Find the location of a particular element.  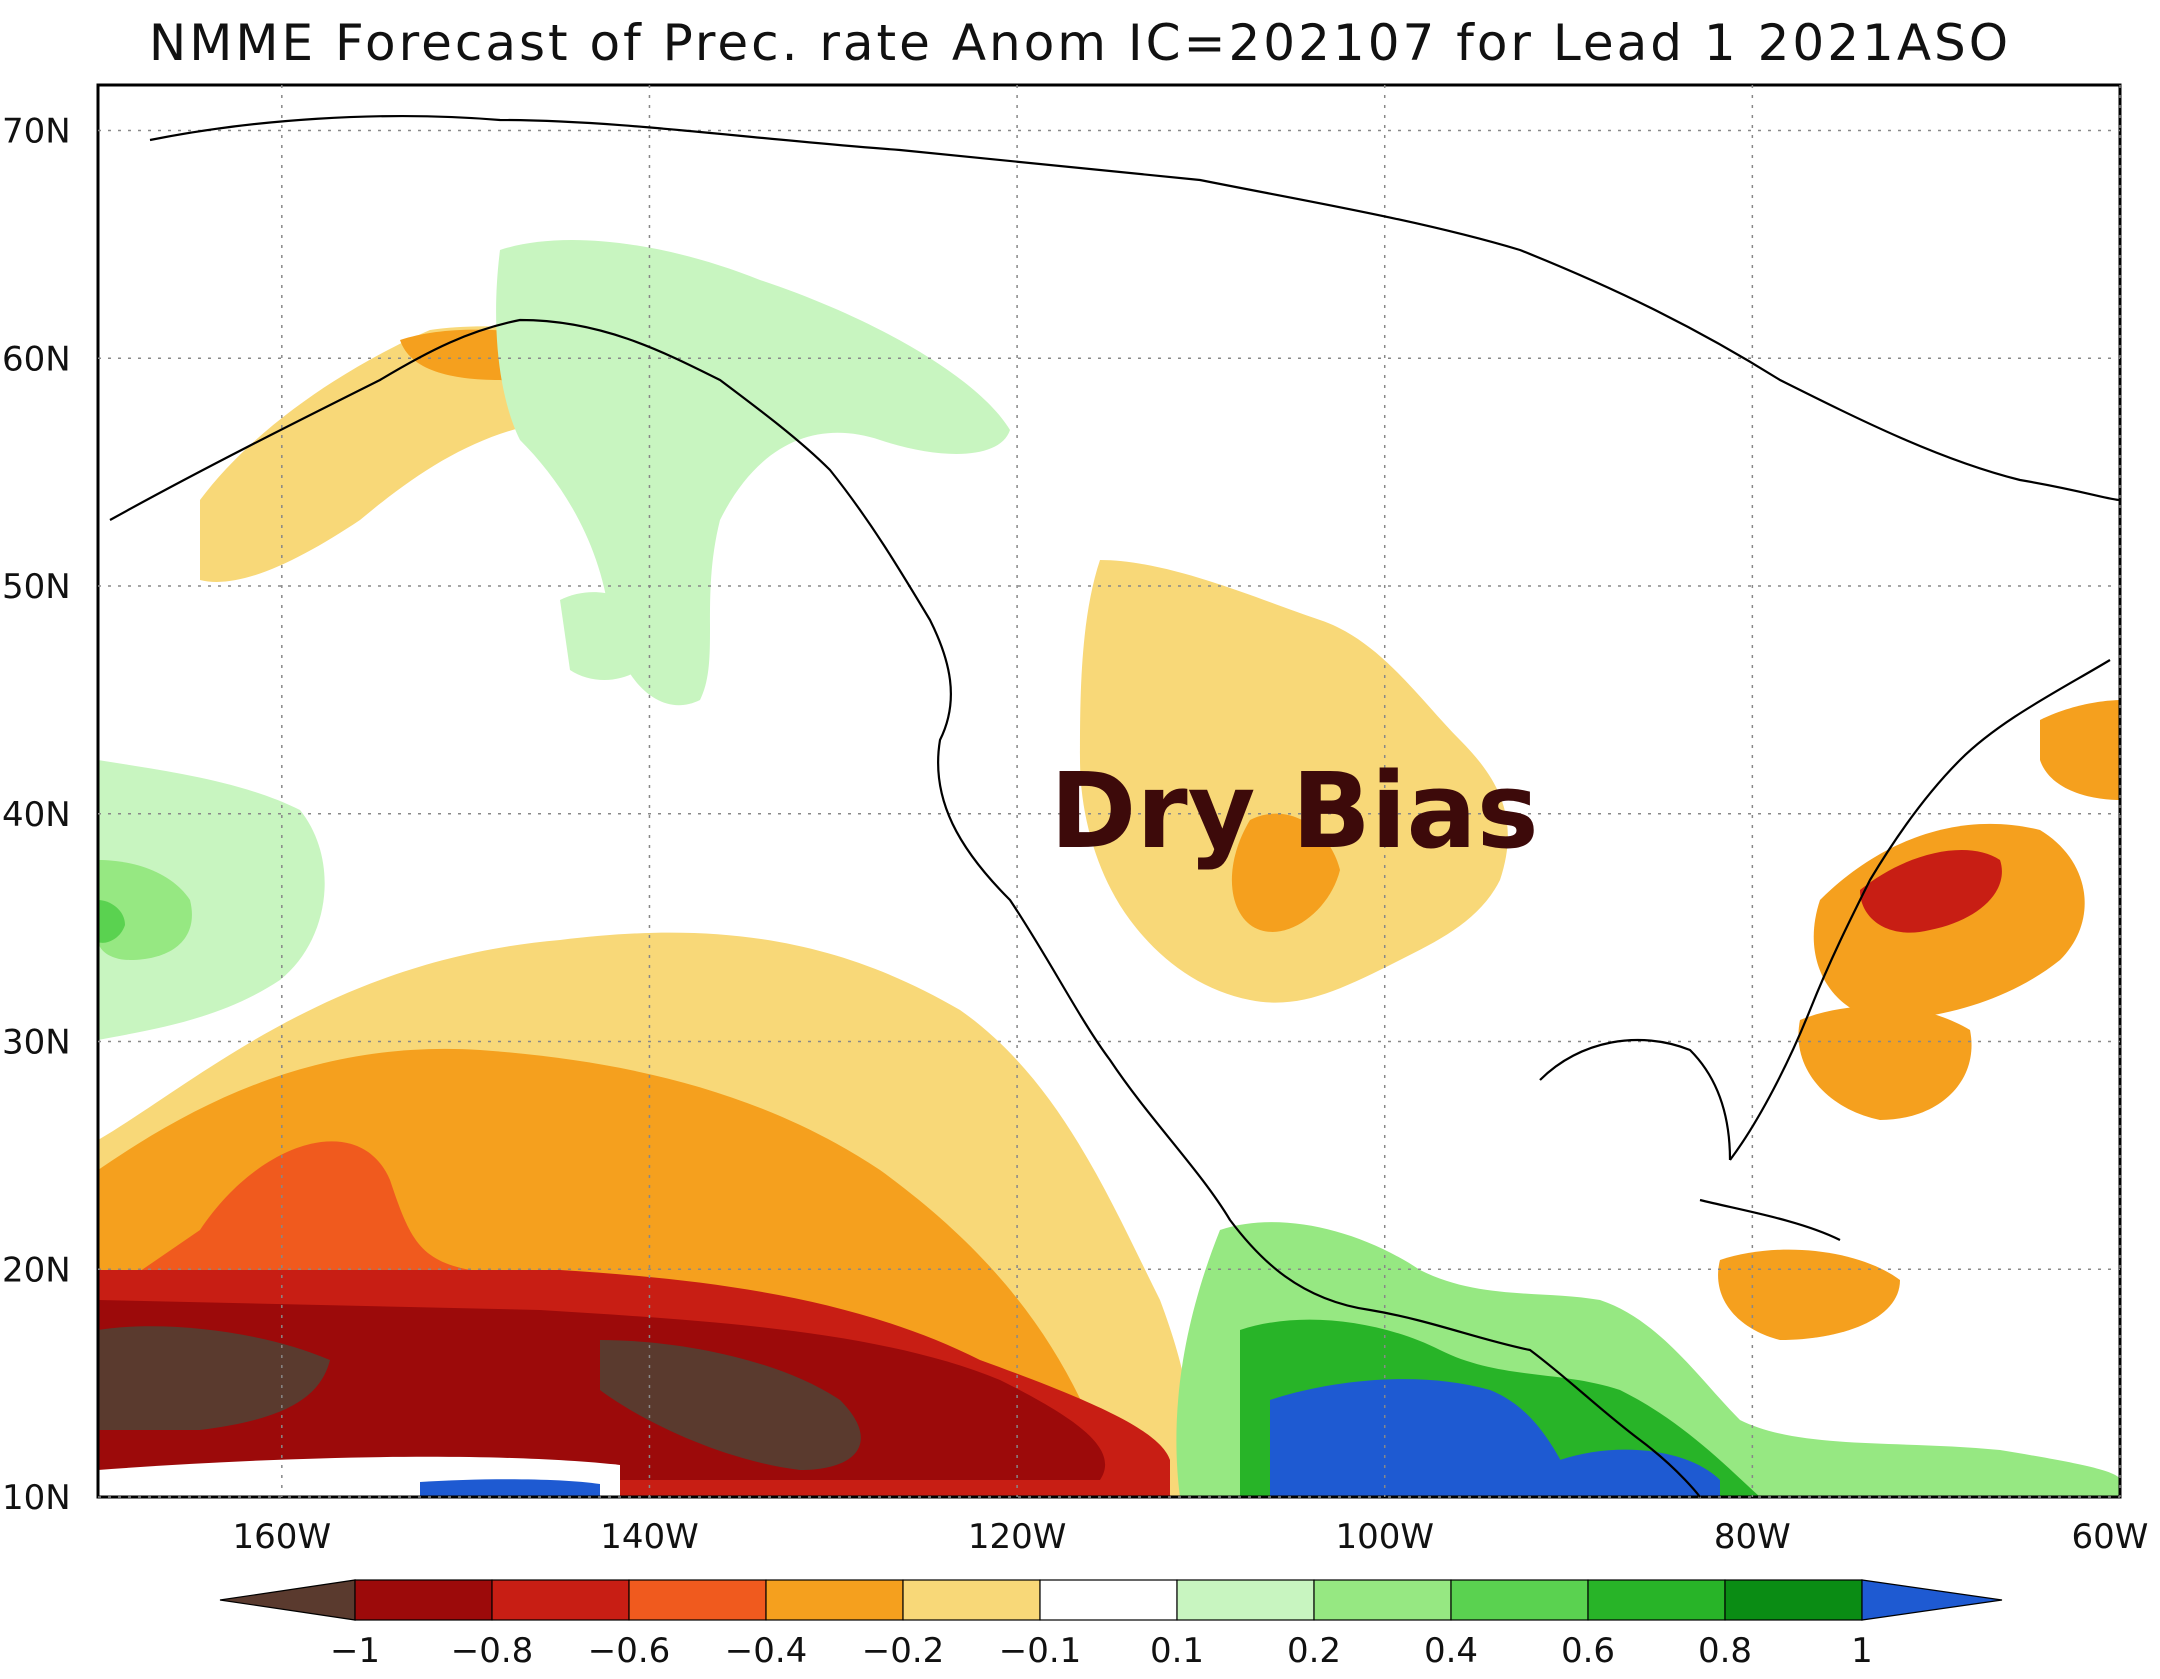

lat-tick-label: 50N is located at coordinates (36, 587).